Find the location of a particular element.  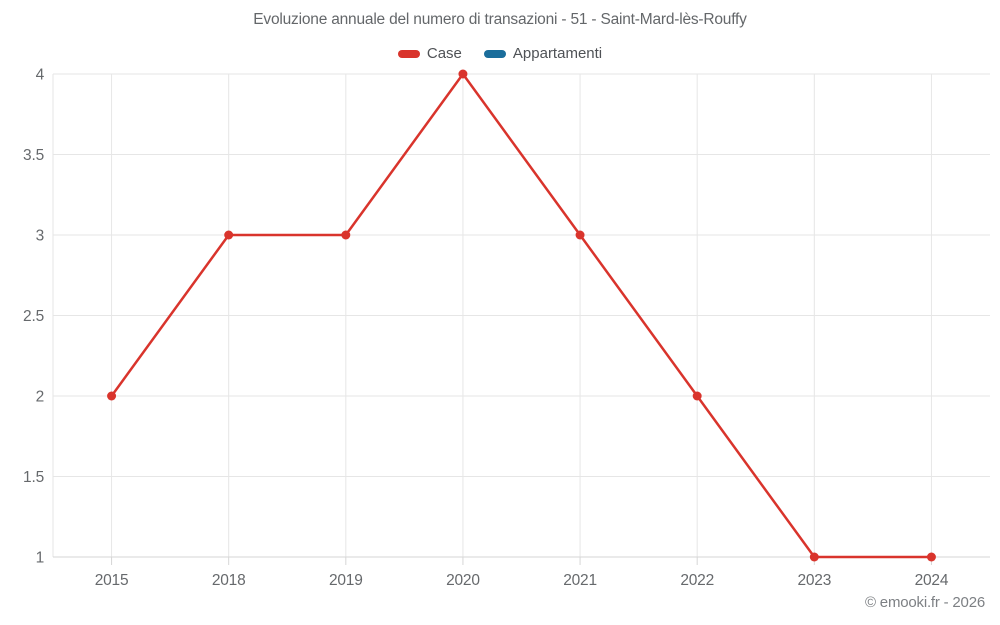

data-point-case-2022 is located at coordinates (697, 396).